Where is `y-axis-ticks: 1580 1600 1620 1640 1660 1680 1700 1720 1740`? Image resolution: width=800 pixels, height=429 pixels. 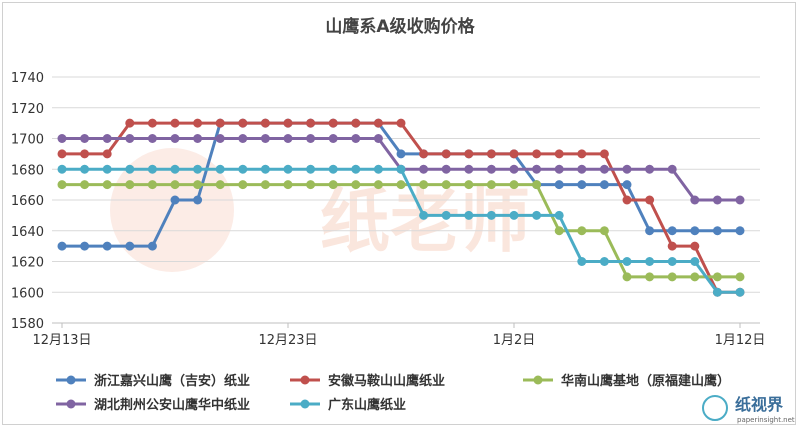
y-axis-ticks: 1580 1600 1620 1640 1660 1680 1700 1720 1740 is located at coordinates (27, 201).